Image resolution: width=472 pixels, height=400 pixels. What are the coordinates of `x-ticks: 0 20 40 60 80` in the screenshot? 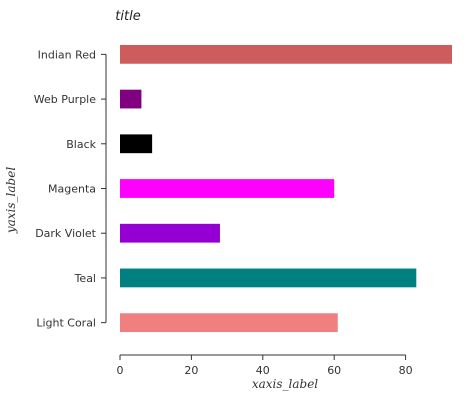 It's located at (265, 366).